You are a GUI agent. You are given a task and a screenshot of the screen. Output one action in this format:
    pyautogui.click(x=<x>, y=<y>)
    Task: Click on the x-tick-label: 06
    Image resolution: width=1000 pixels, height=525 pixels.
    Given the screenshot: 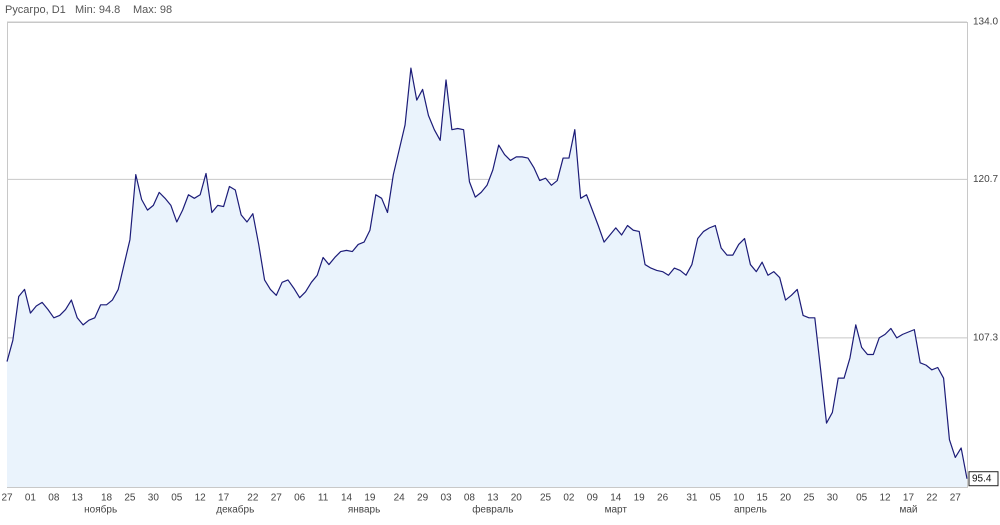 What is the action you would take?
    pyautogui.click(x=300, y=498)
    